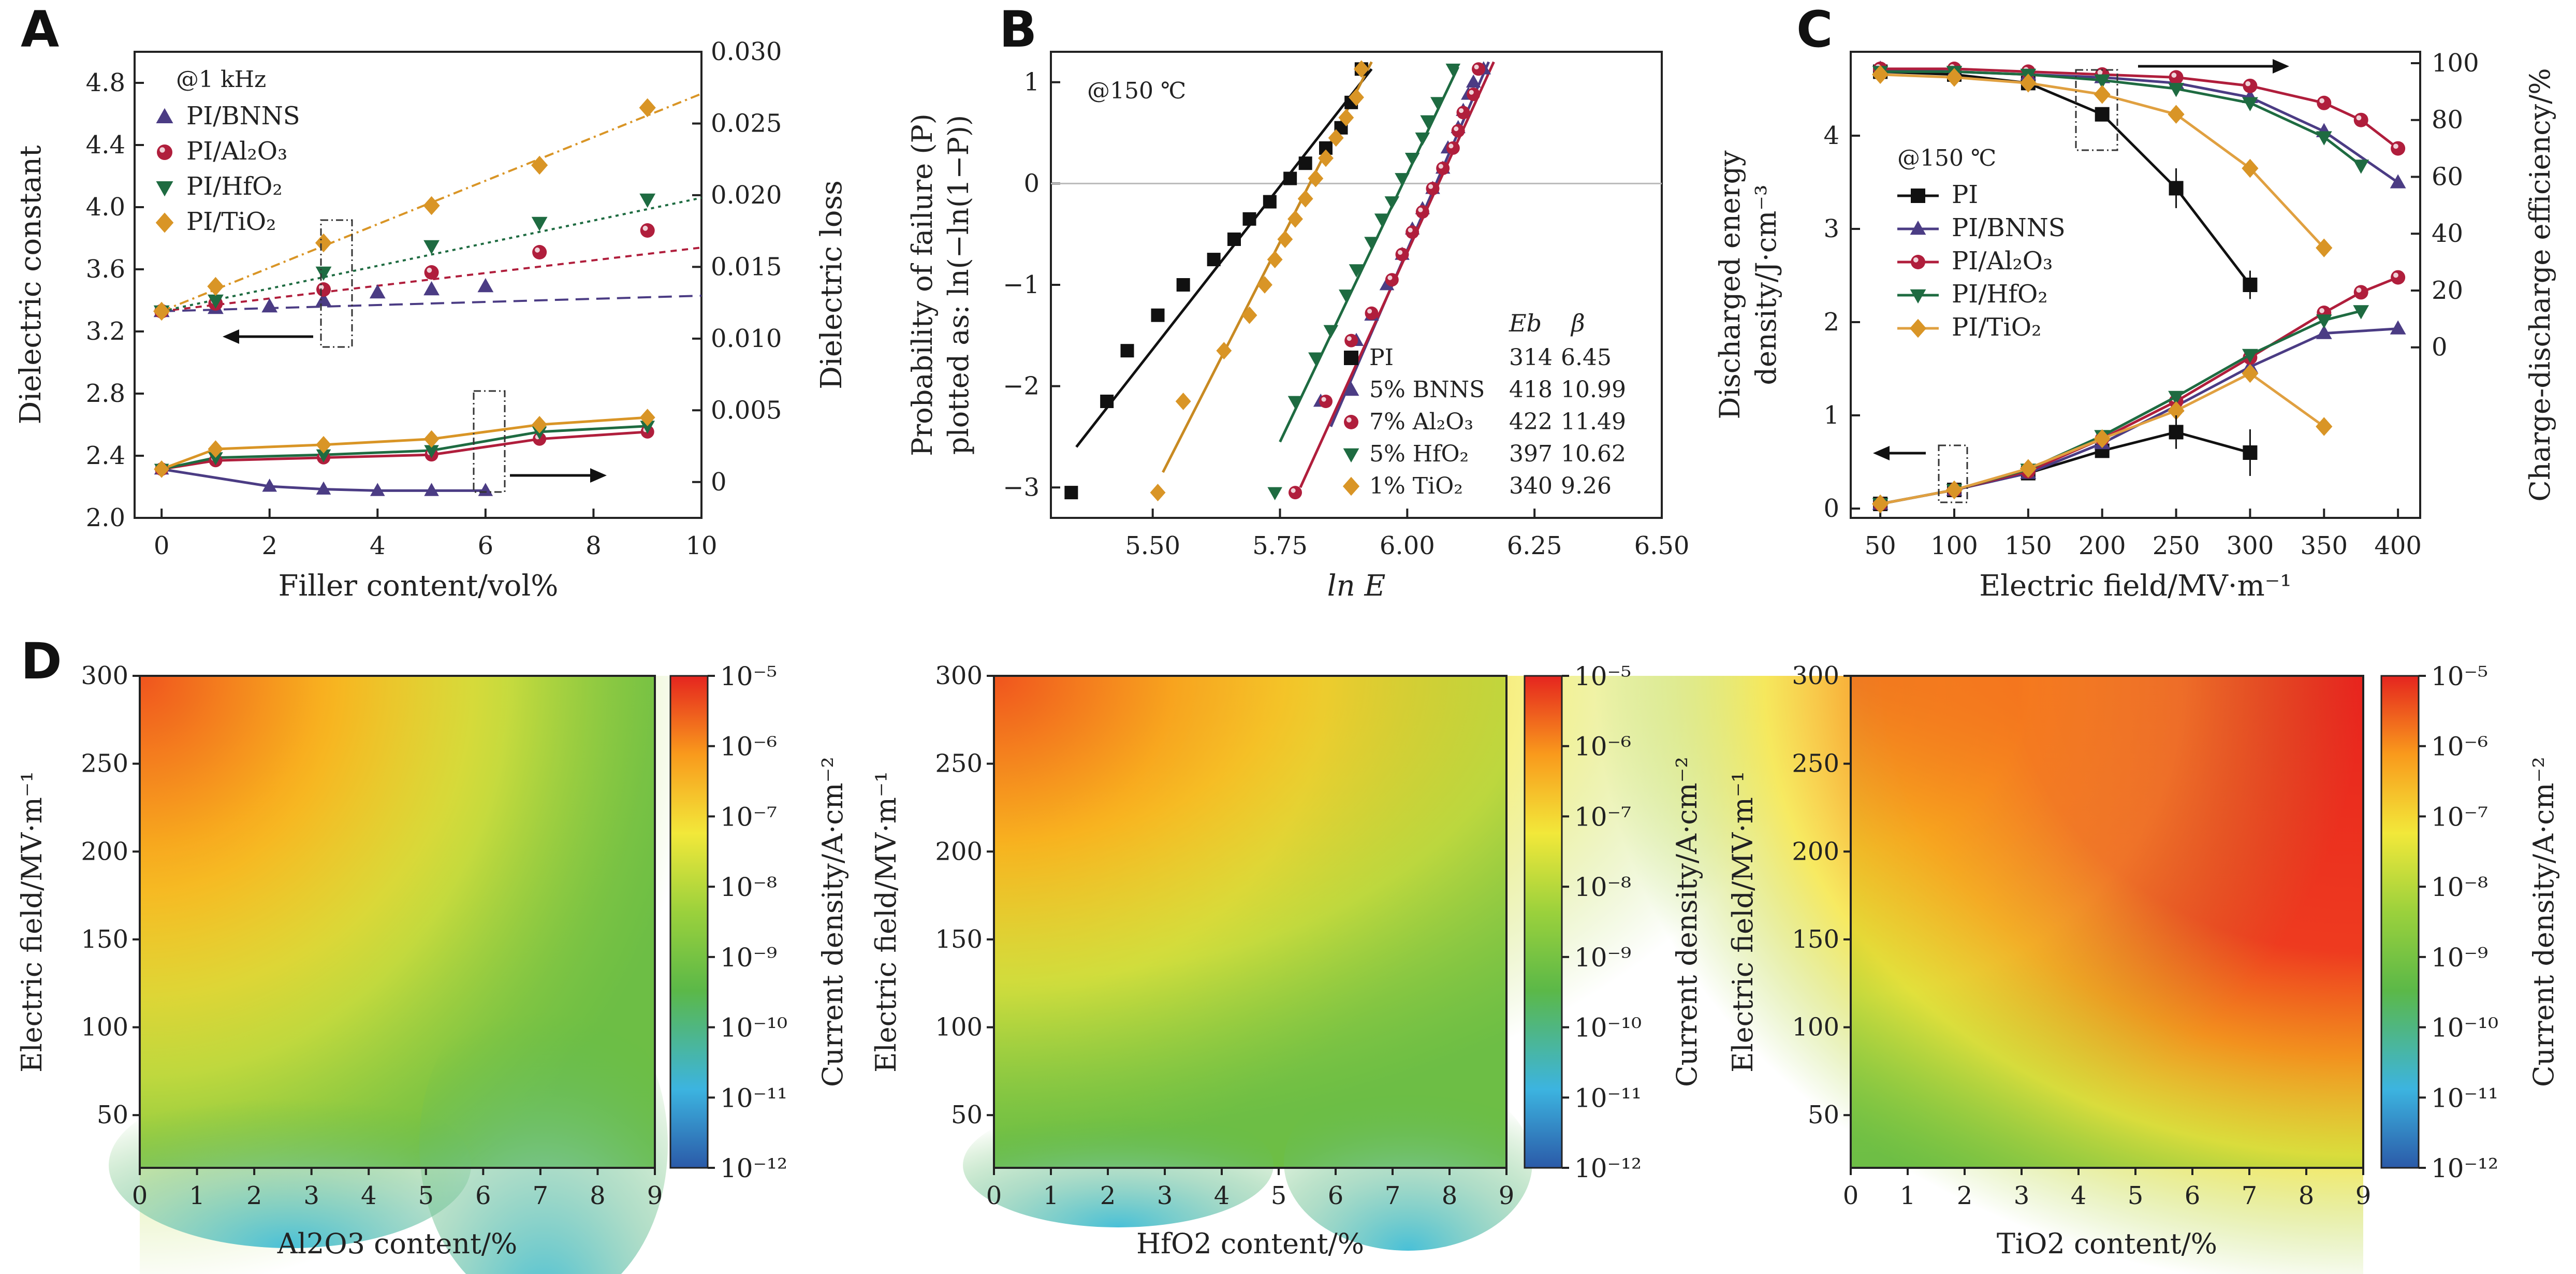  I want to click on colorbar-tick-label: 10⁻¹¹, so click(2464, 1098).